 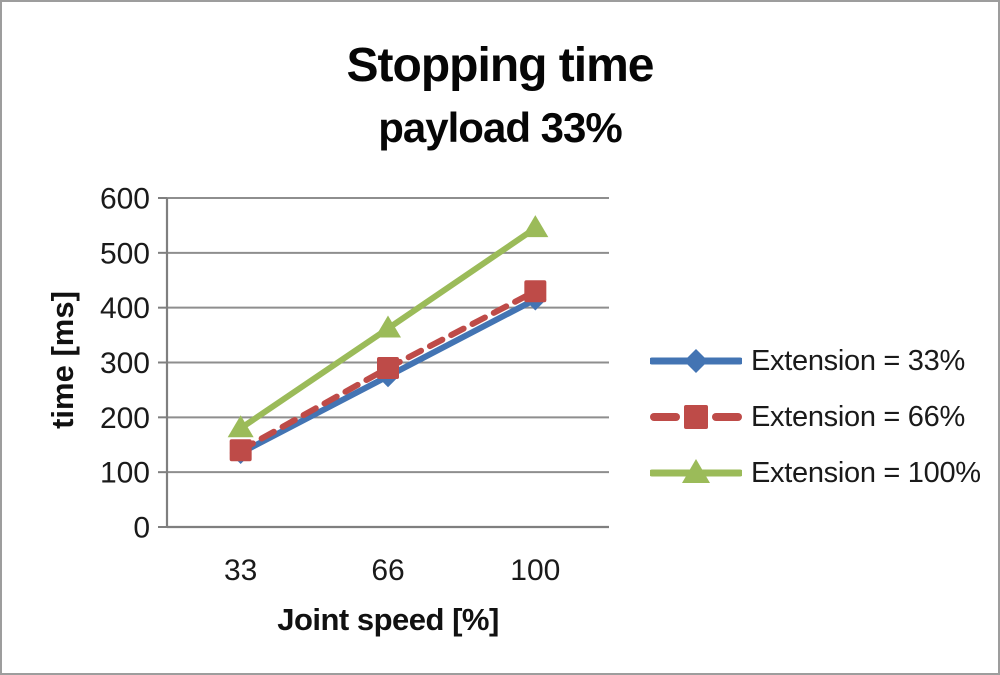 What do you see at coordinates (125, 418) in the screenshot?
I see `y-tick-label: 200` at bounding box center [125, 418].